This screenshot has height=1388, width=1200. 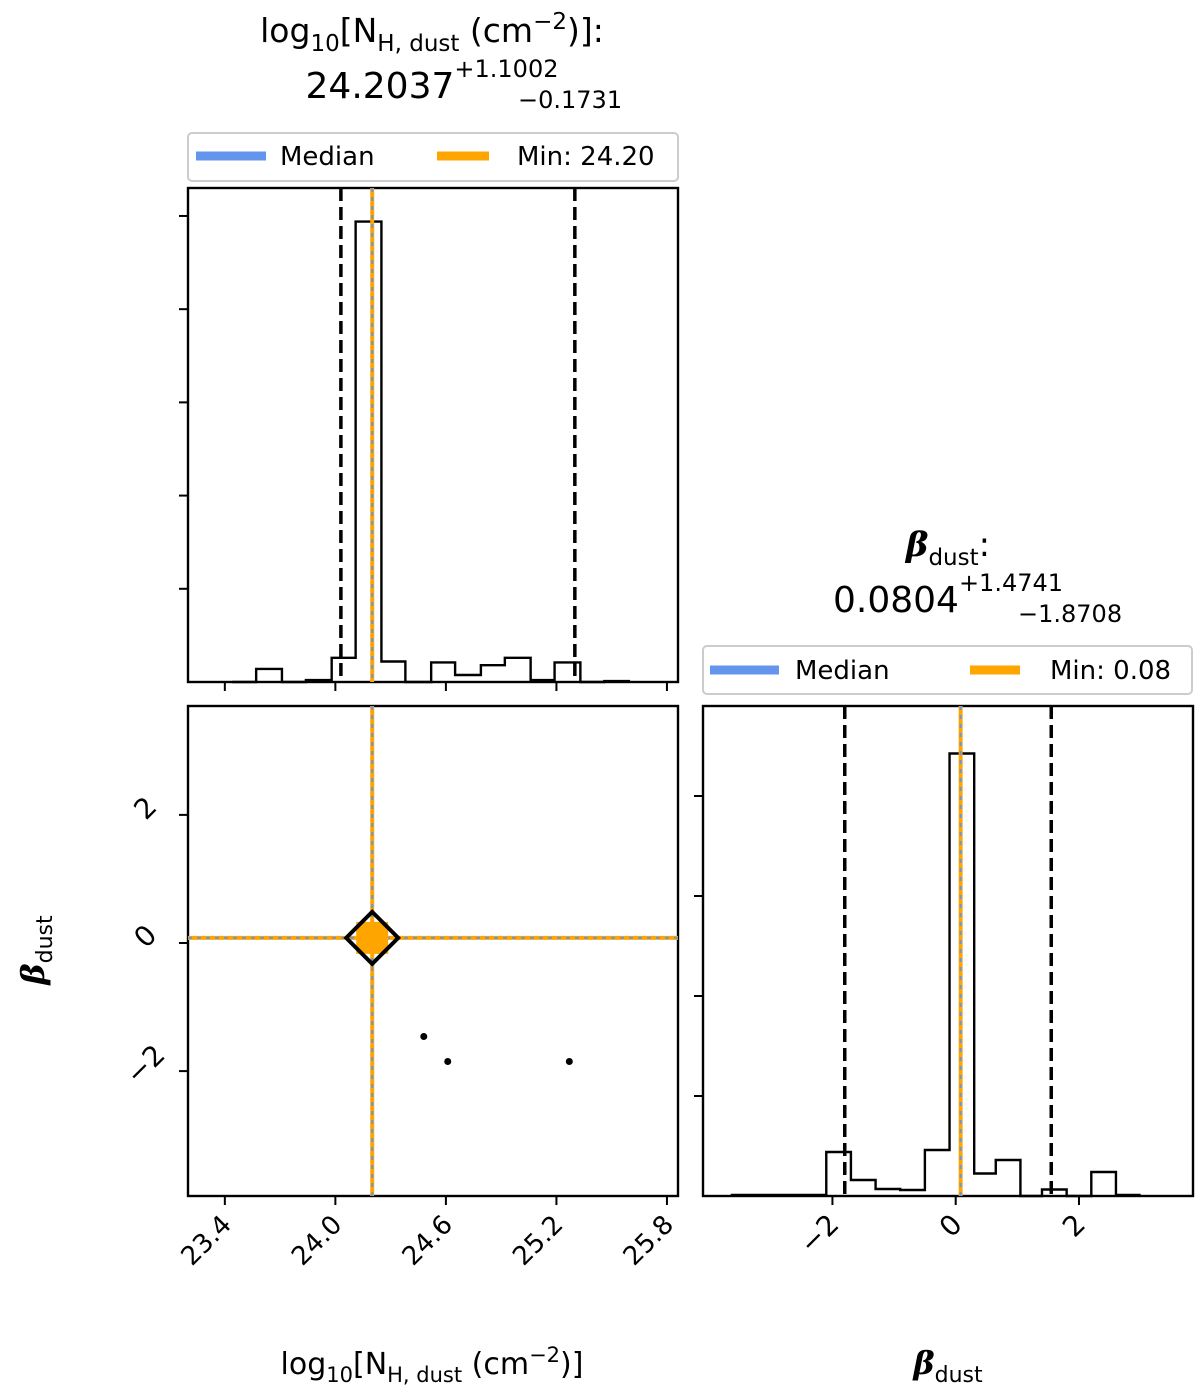 I want to click on top-hist-frame, so click(x=433, y=435).